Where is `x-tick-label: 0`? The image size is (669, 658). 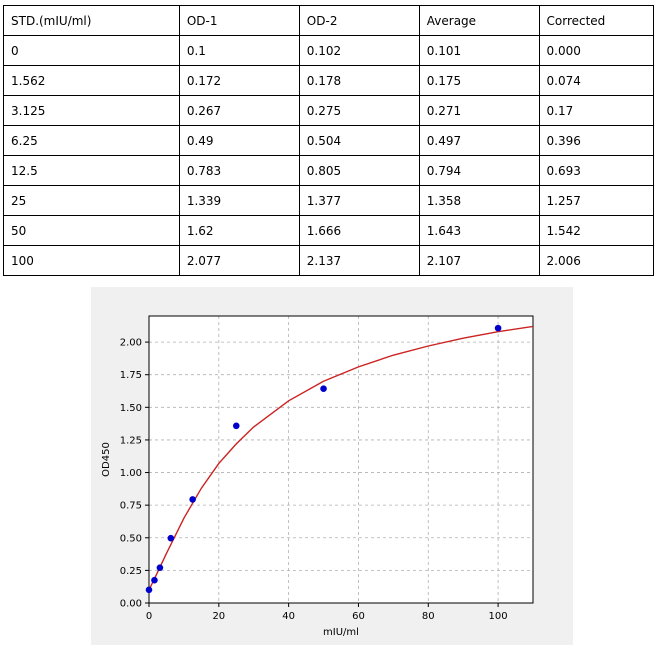 x-tick-label: 0 is located at coordinates (149, 616).